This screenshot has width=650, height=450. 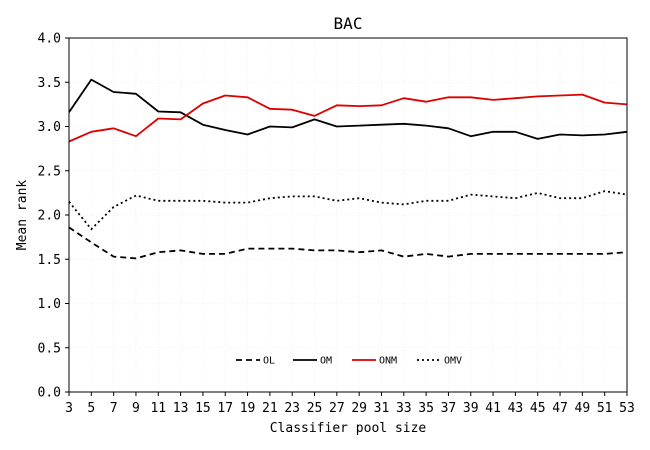 What do you see at coordinates (181, 408) in the screenshot?
I see `x-tick-label: 13` at bounding box center [181, 408].